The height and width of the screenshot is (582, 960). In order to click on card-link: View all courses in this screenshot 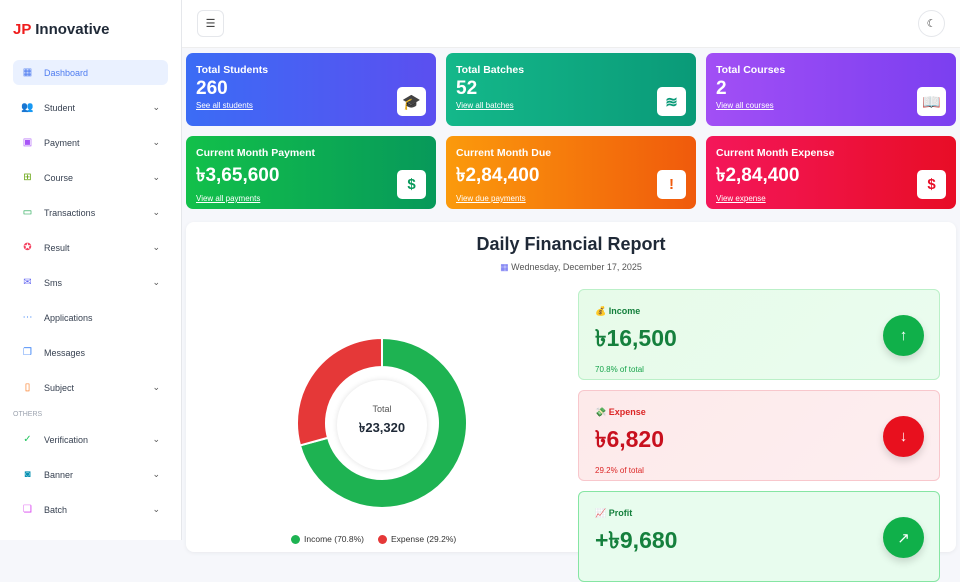, I will do `click(745, 105)`.